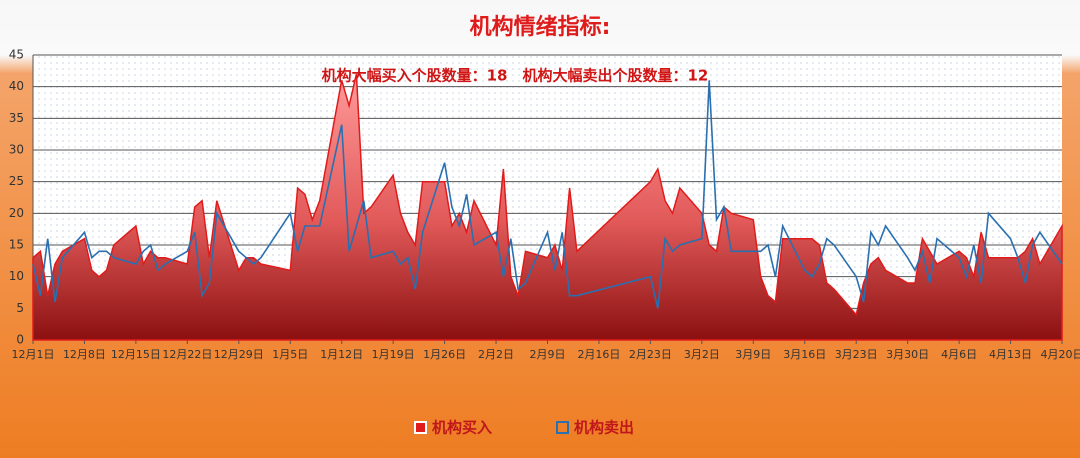  What do you see at coordinates (239, 354) in the screenshot?
I see `x-tick-label: 12月29日` at bounding box center [239, 354].